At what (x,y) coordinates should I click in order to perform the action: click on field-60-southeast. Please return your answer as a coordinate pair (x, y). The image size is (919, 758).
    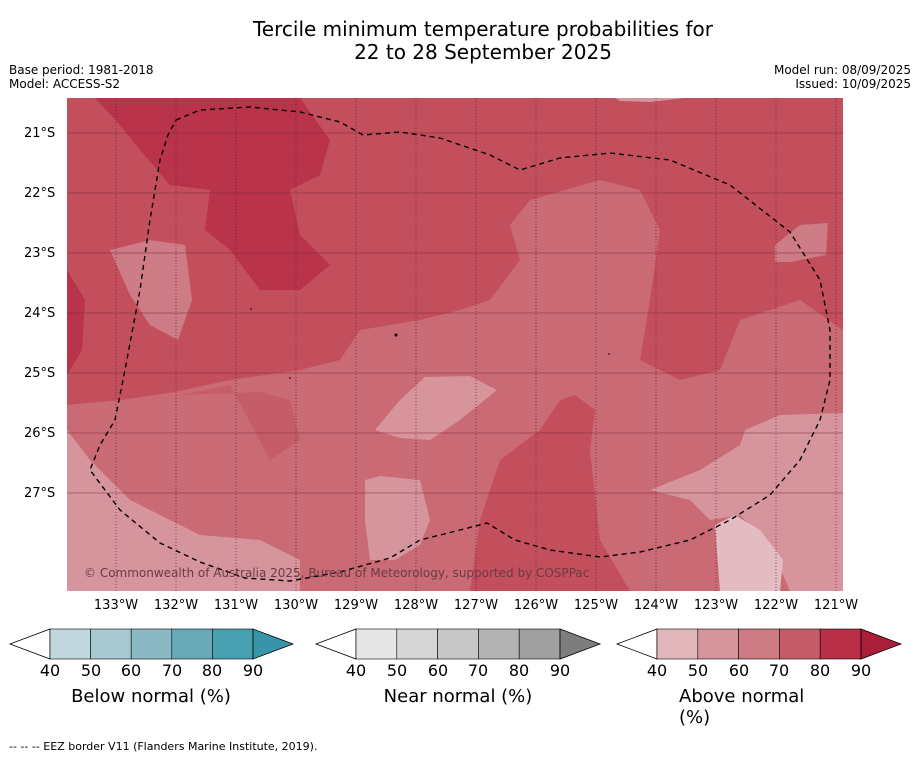
    Looking at the image, I should click on (746, 502).